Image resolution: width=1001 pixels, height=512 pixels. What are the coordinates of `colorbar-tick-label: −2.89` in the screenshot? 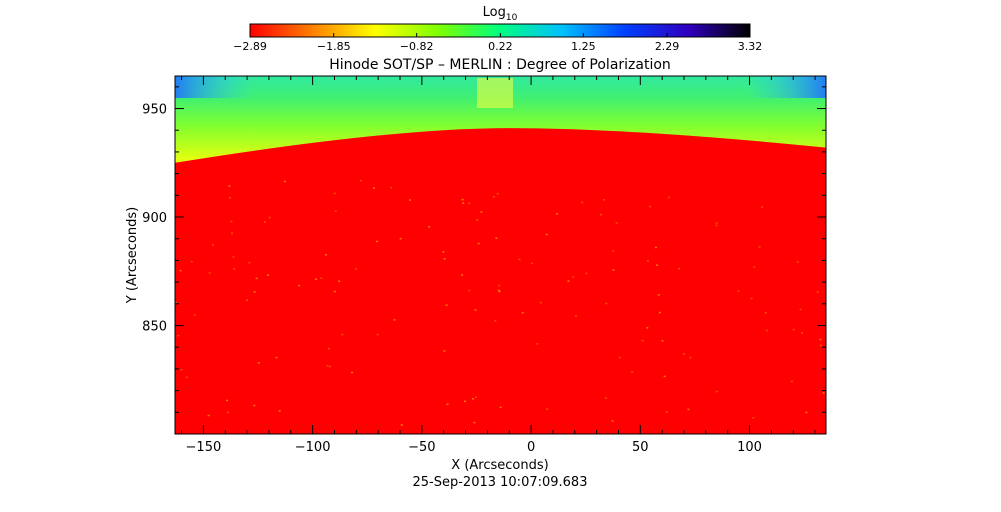 It's located at (250, 46).